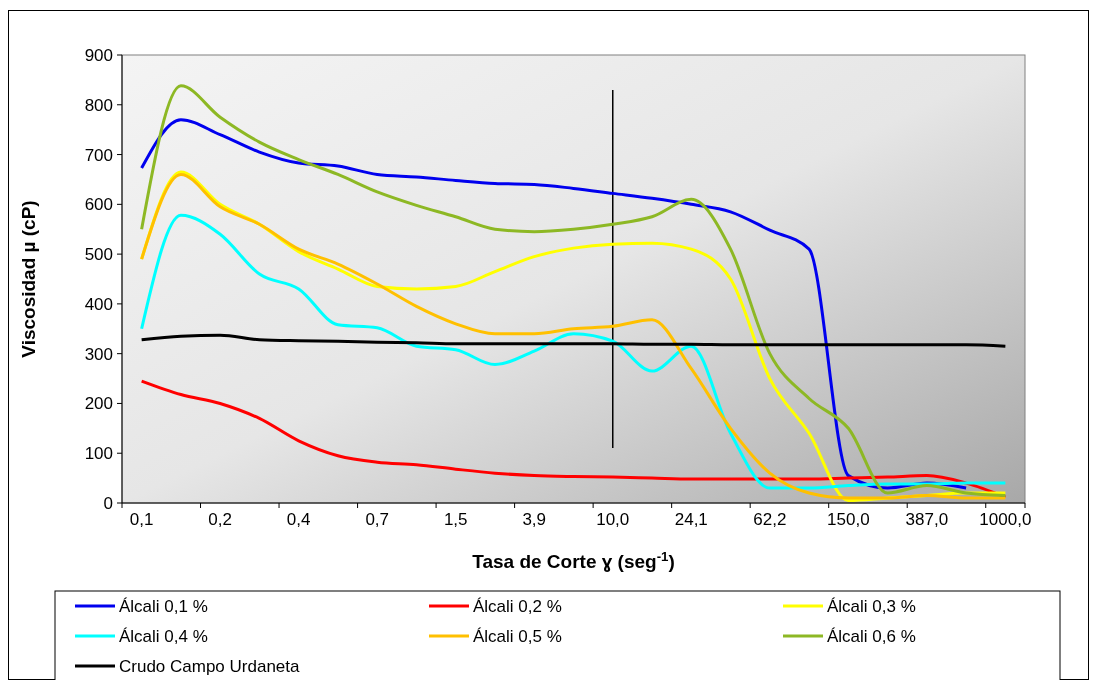 The image size is (1097, 686). I want to click on y-tick-label: 600, so click(98, 205).